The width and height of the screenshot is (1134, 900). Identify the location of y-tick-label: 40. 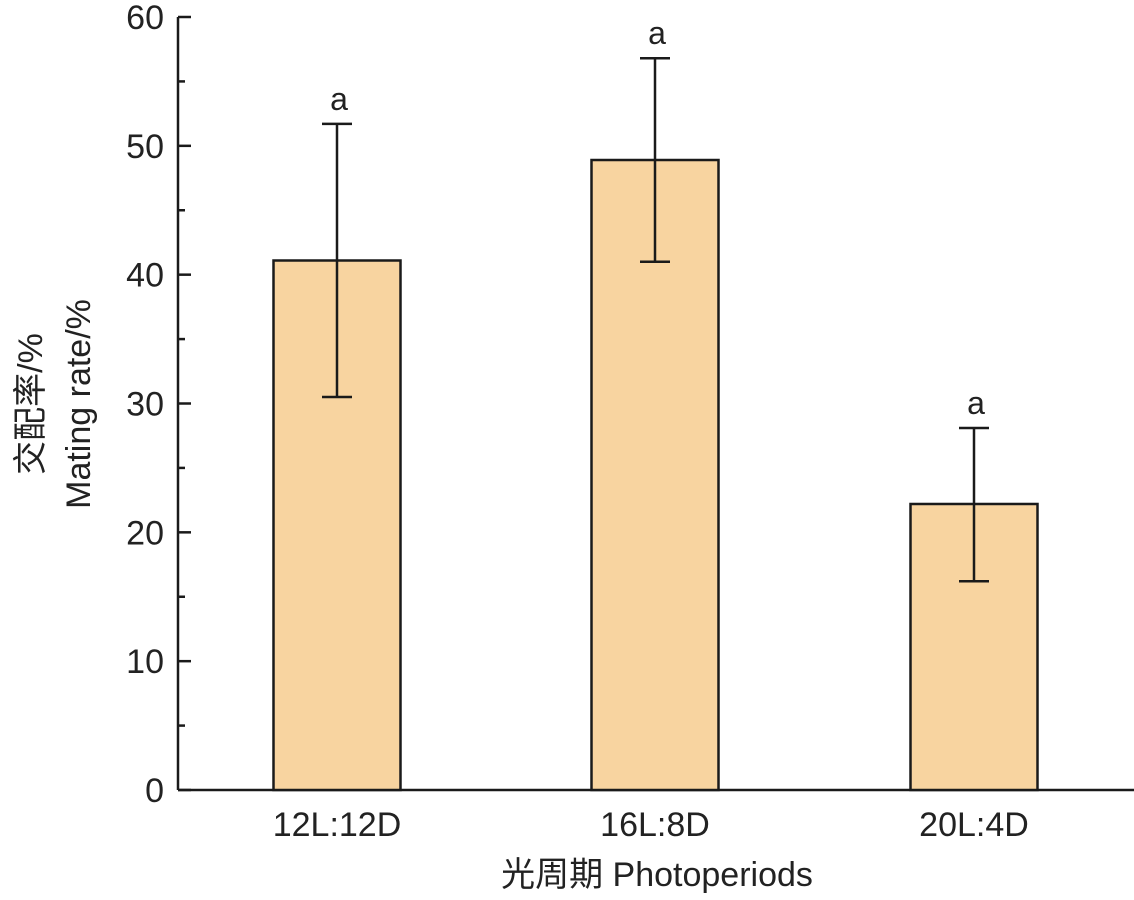
(145, 276).